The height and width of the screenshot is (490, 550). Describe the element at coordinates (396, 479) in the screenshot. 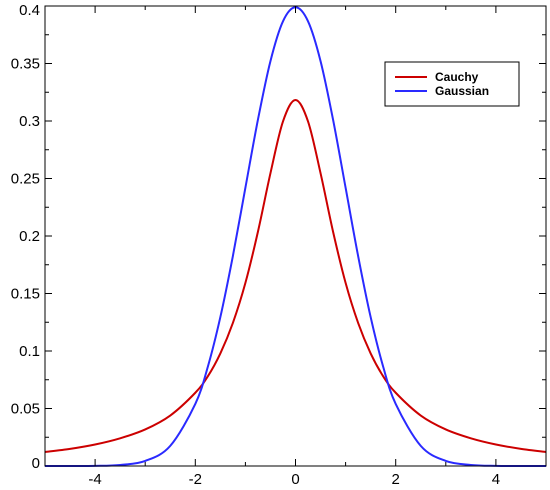

I see `x-tick-label: 2` at that location.